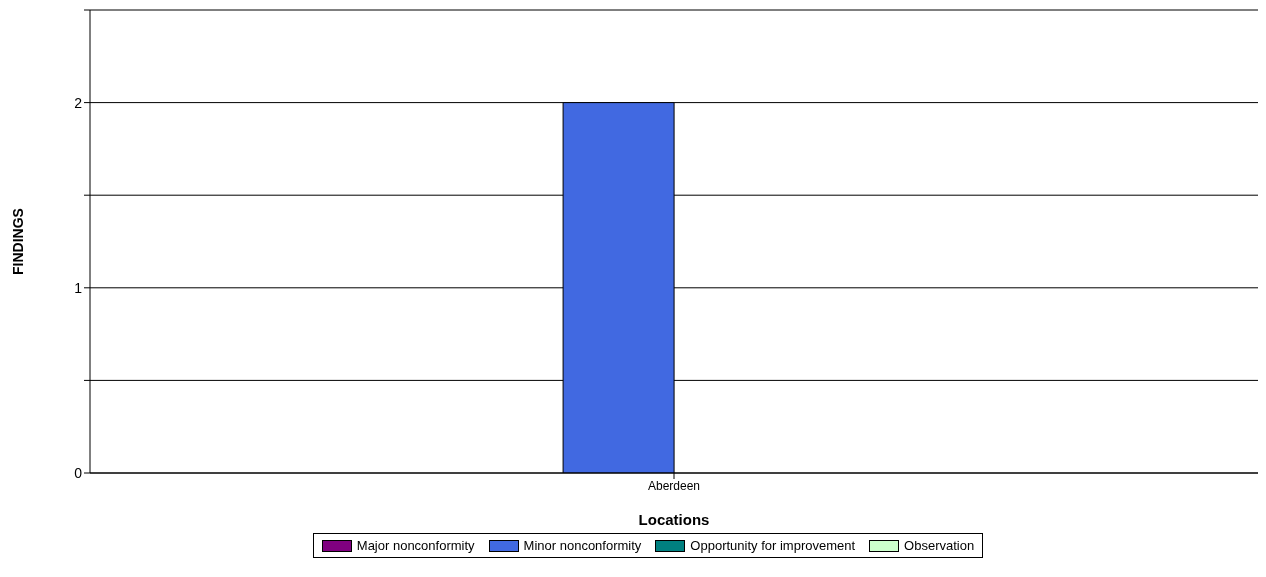 The height and width of the screenshot is (577, 1266). Describe the element at coordinates (415, 545) in the screenshot. I see `legend-label: Major nonconformity` at that location.